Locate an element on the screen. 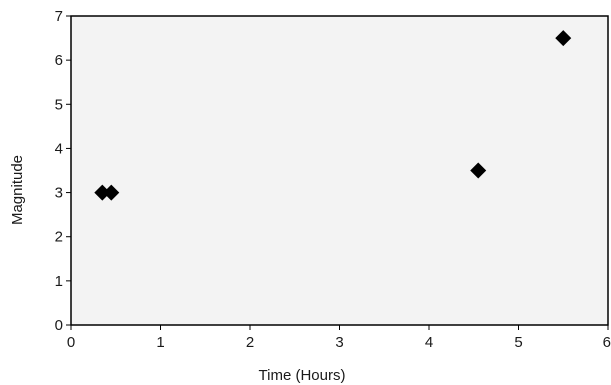  y-tick-label: 6 is located at coordinates (59, 60).